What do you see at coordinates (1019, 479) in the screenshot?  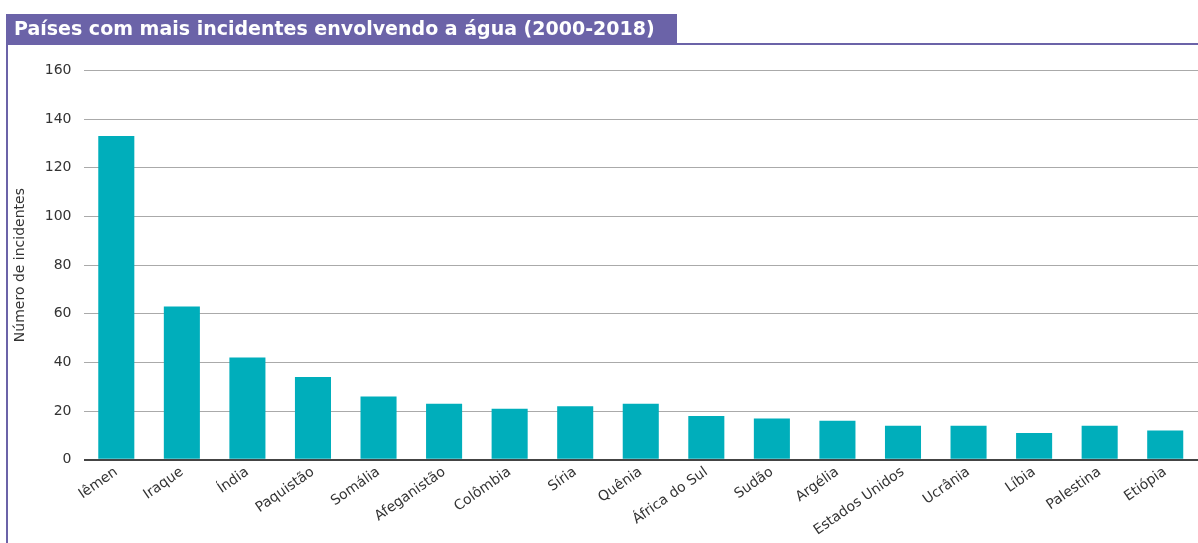 I see `x-tick-label: Líbia` at bounding box center [1019, 479].